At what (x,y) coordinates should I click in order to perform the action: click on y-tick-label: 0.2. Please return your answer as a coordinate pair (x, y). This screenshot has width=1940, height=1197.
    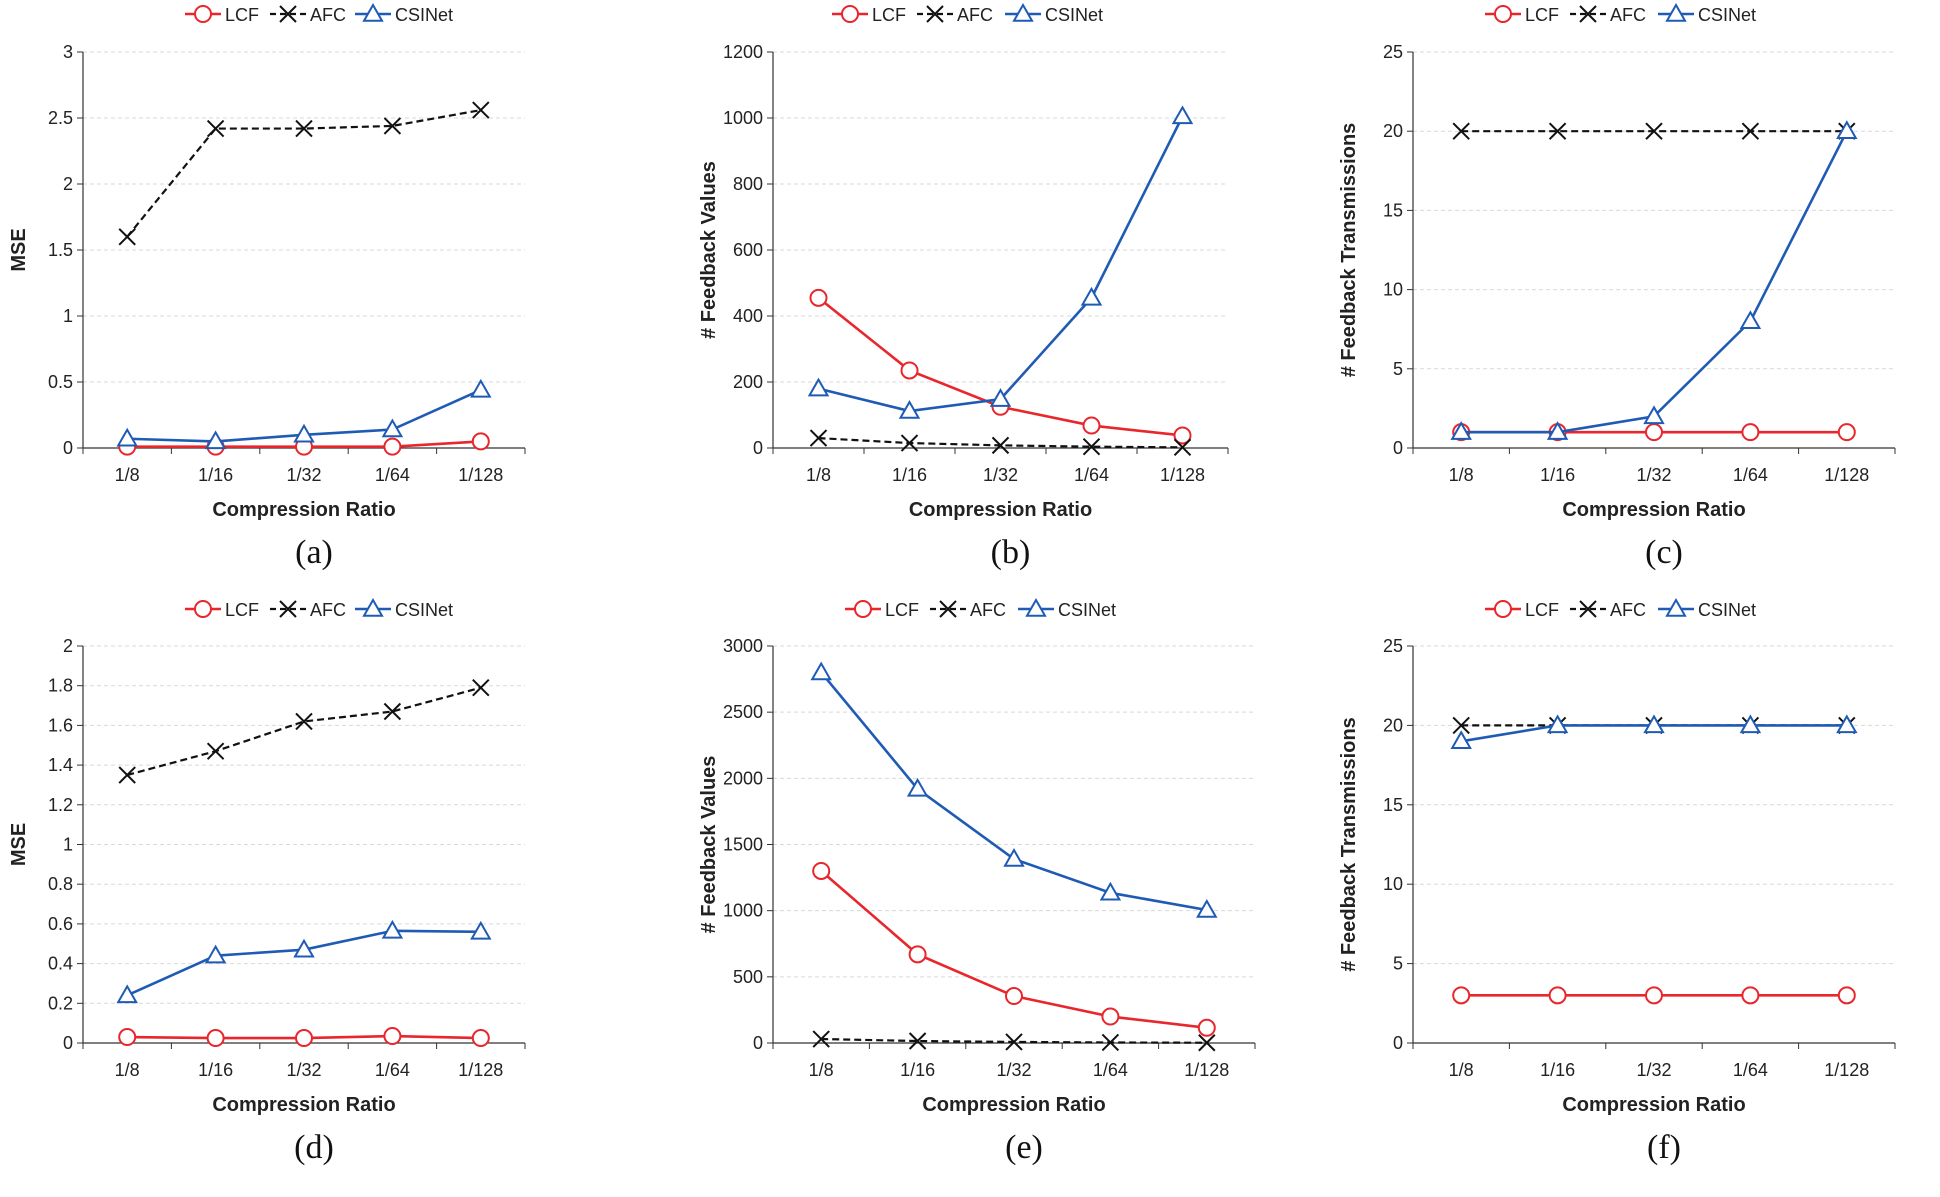
    Looking at the image, I should click on (60, 1003).